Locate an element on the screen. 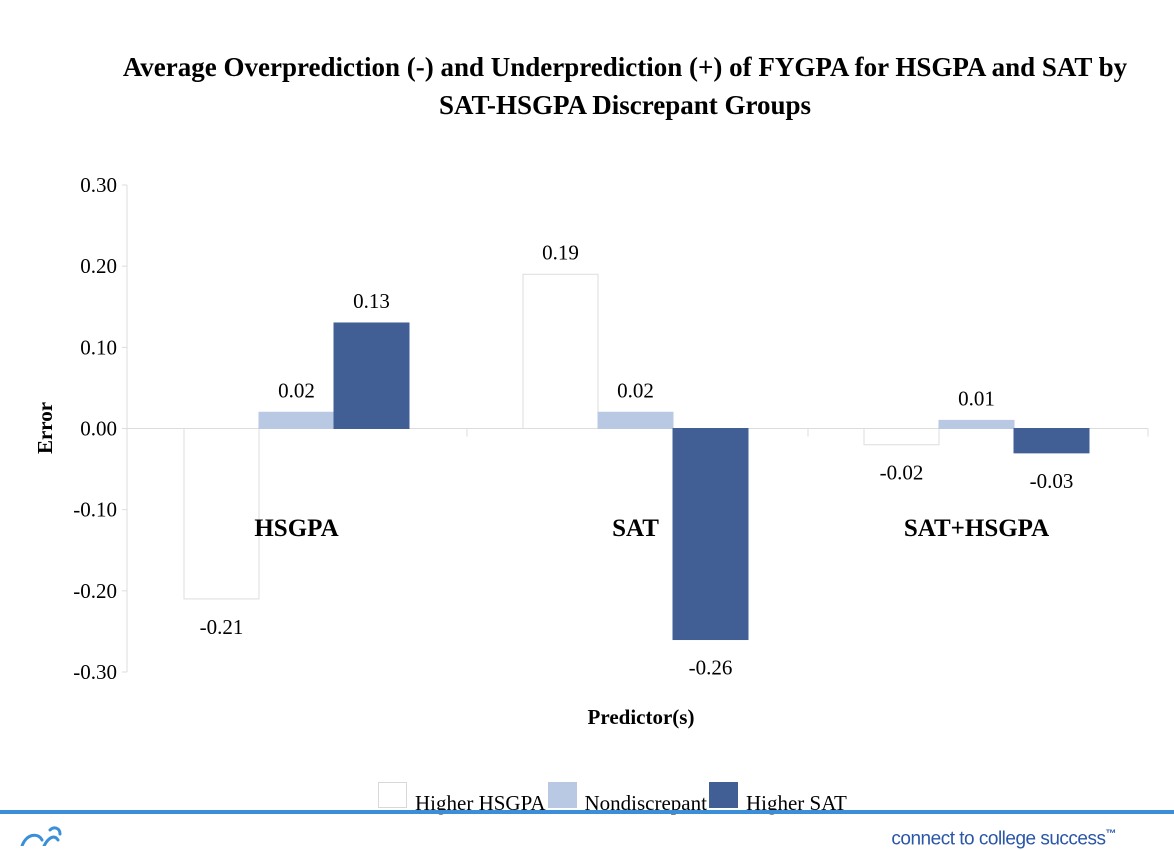 This screenshot has width=1174, height=850. y-tick-label: 0.10 is located at coordinates (98, 347).